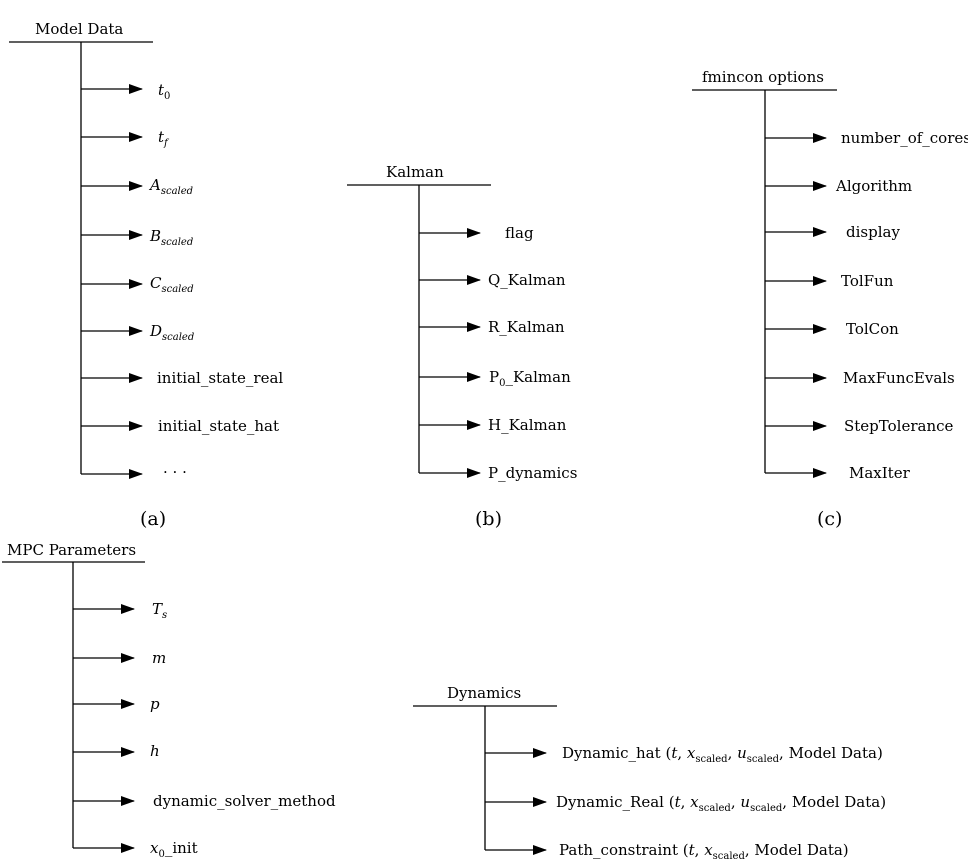  I want to click on model-data-title: Model Data, so click(79, 29).